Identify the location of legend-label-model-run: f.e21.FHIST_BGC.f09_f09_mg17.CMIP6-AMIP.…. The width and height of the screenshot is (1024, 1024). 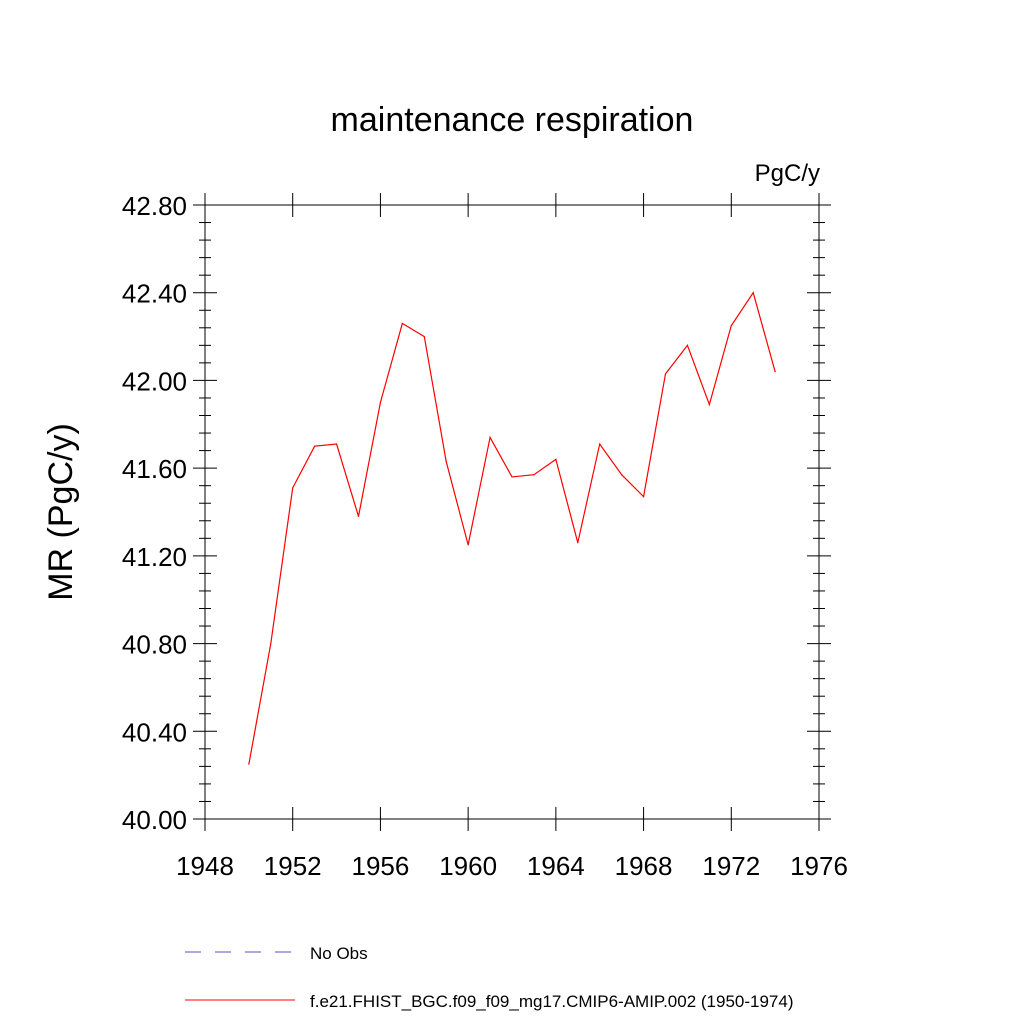
(552, 1001).